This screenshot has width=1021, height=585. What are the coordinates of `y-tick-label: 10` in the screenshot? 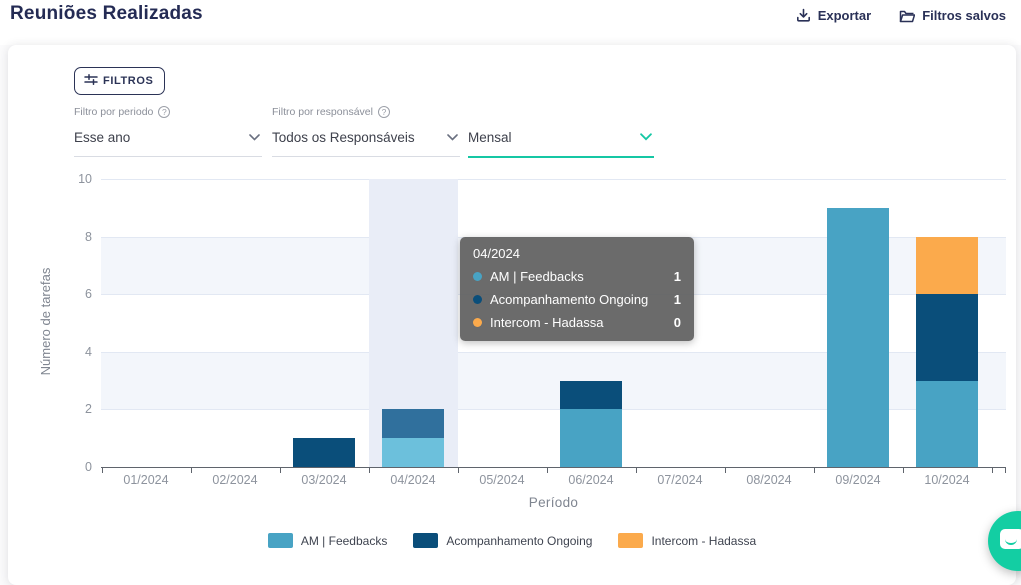 It's located at (85, 179).